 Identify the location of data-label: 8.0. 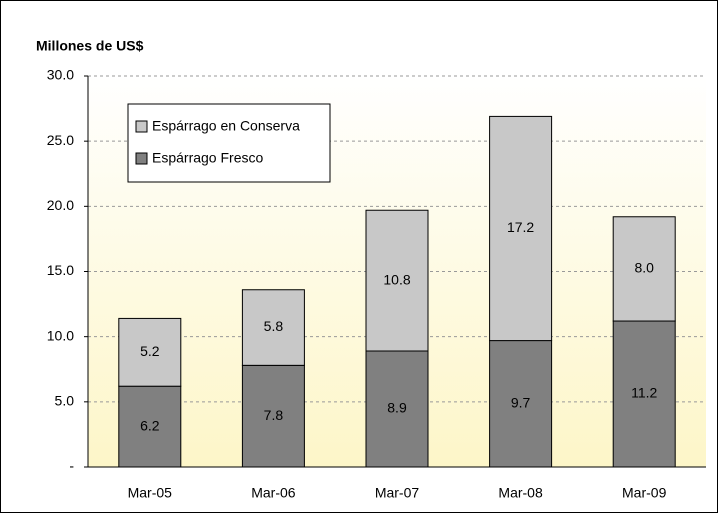
(644, 268).